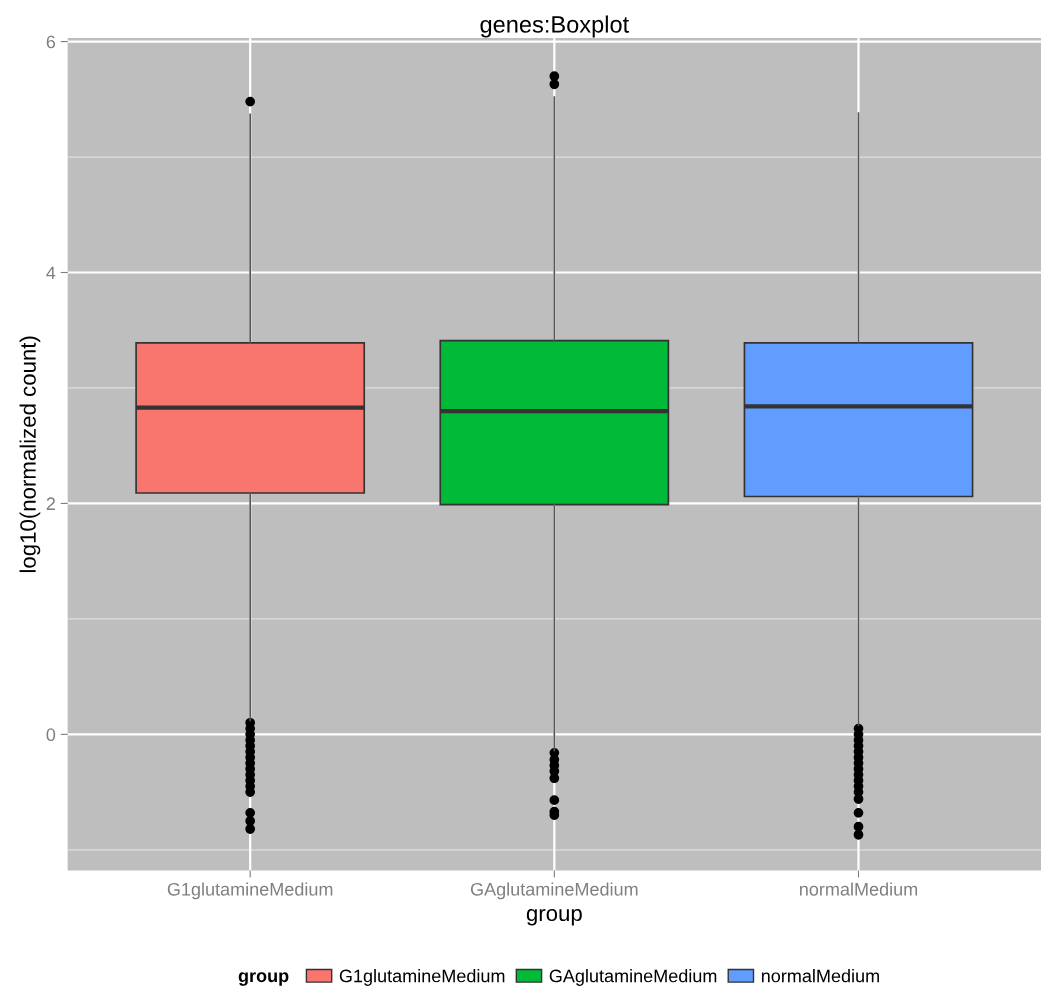  I want to click on y-tick-label: 2, so click(50, 503).